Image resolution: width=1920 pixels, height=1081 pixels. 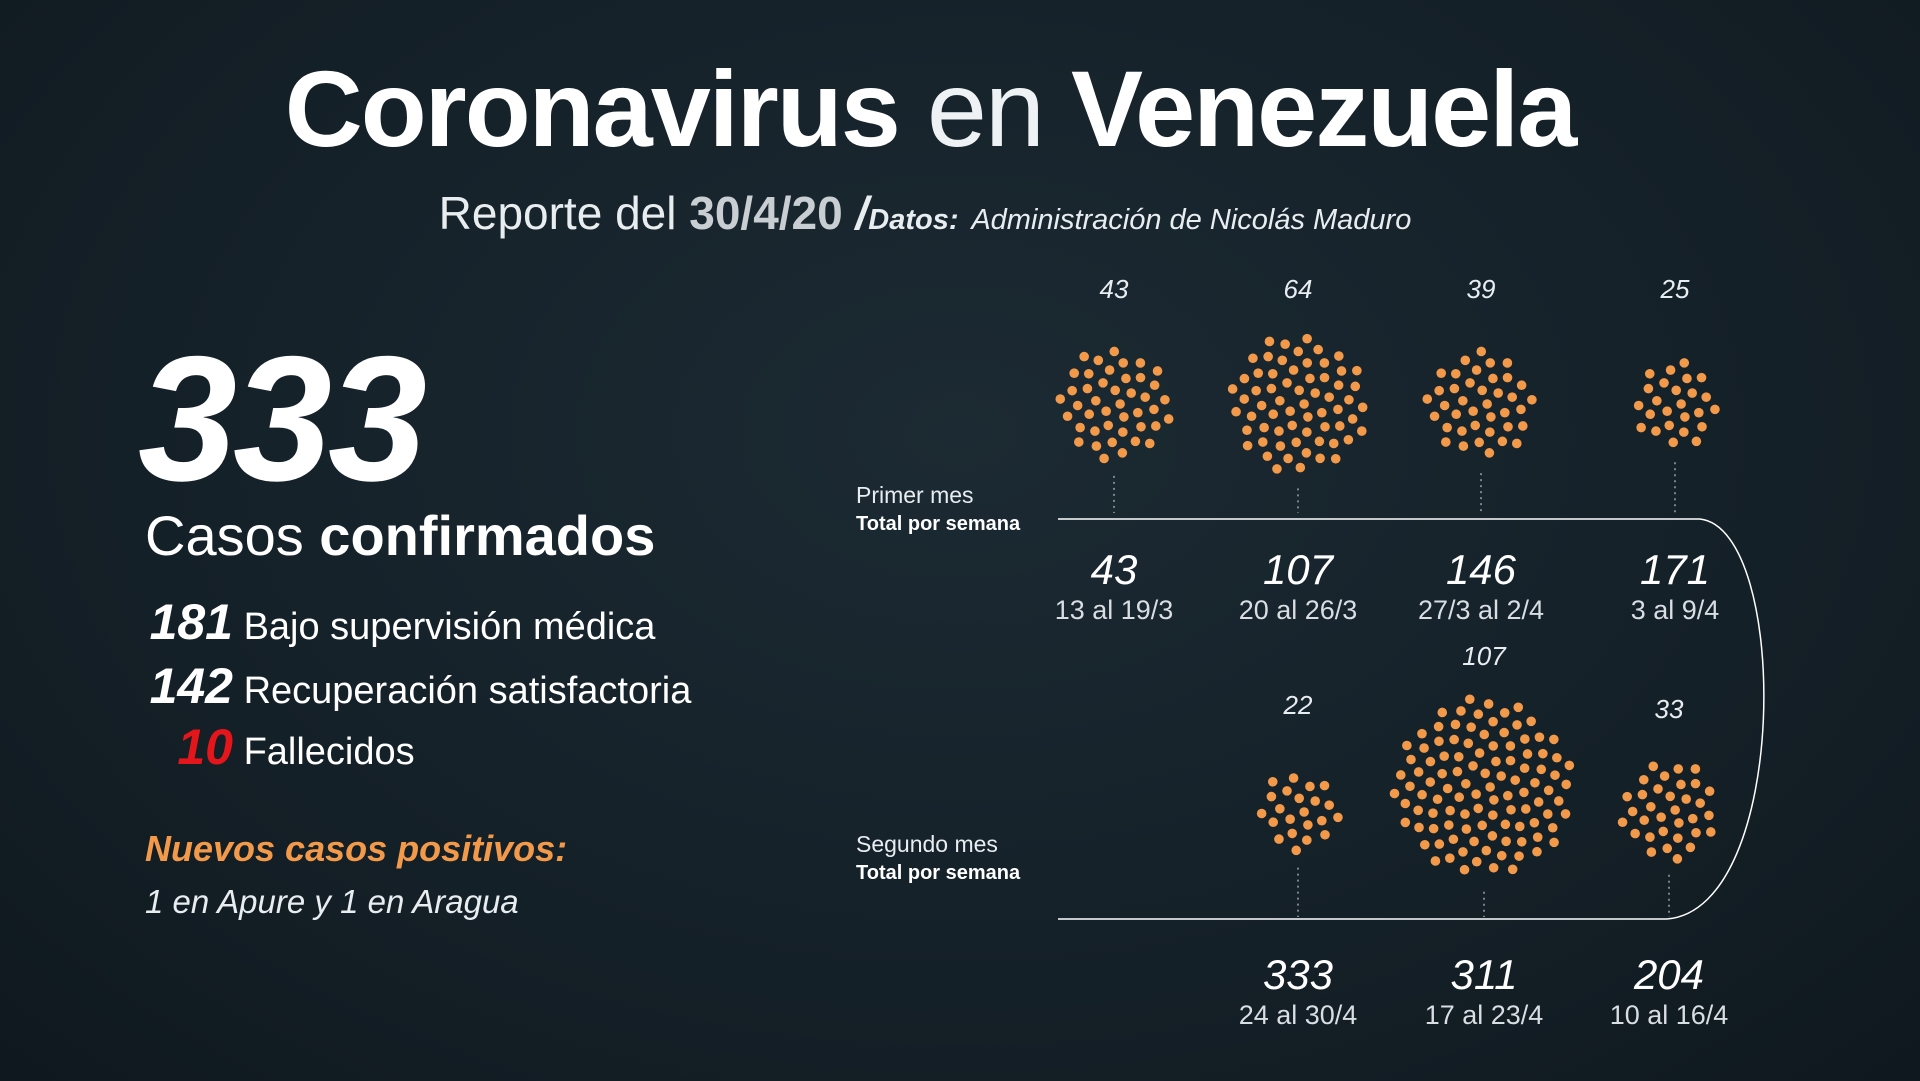 What do you see at coordinates (766, 213) in the screenshot?
I see `report-date: 30/4/20` at bounding box center [766, 213].